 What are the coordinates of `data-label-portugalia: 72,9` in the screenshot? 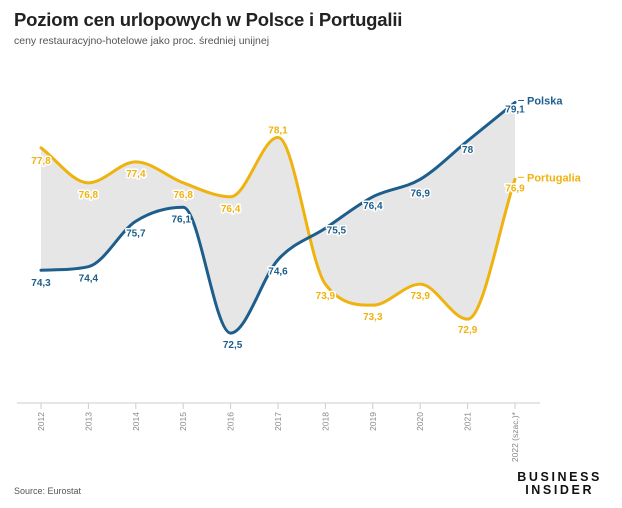 It's located at (468, 330).